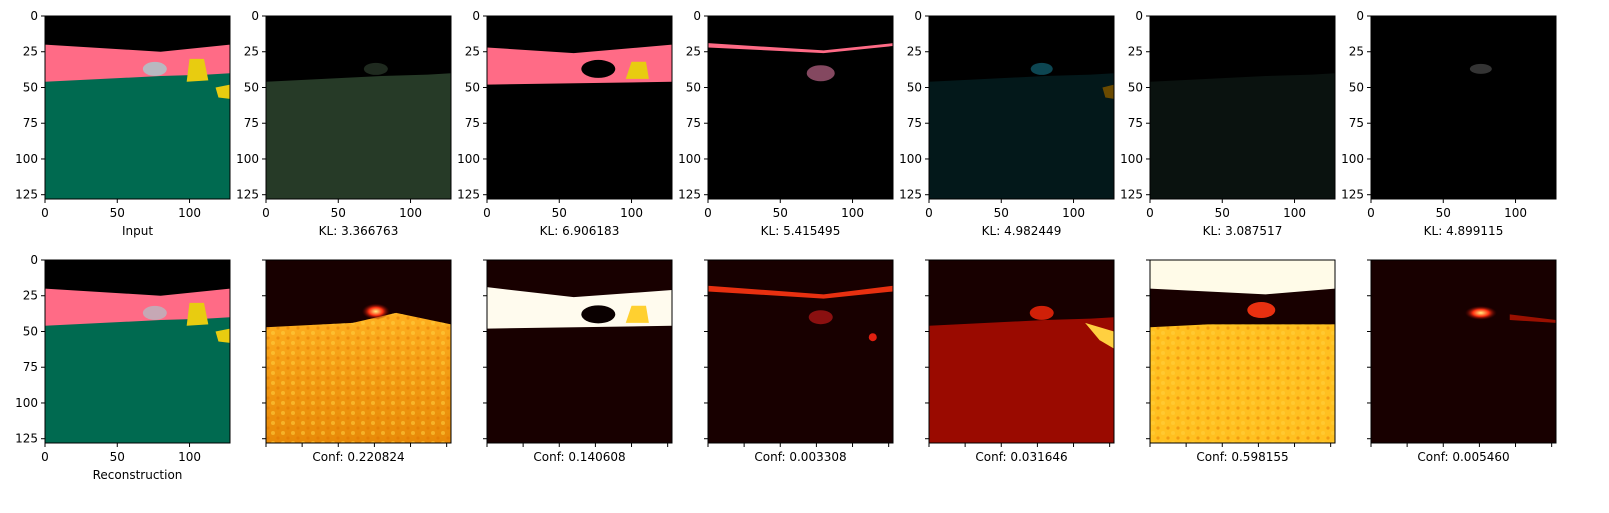 The image size is (1609, 513). Describe the element at coordinates (1464, 231) in the screenshot. I see `panel-caption: KL: 4.899115` at that location.